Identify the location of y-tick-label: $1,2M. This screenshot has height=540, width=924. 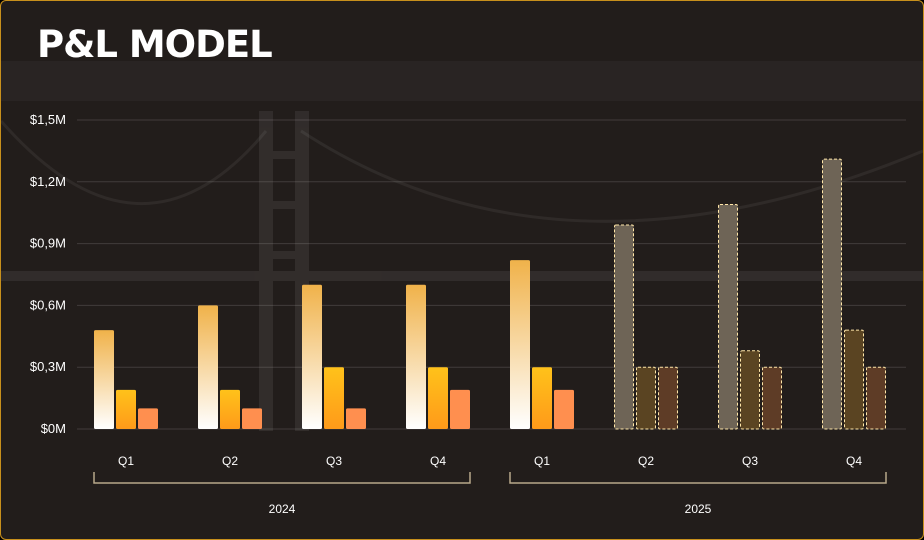
(48, 181).